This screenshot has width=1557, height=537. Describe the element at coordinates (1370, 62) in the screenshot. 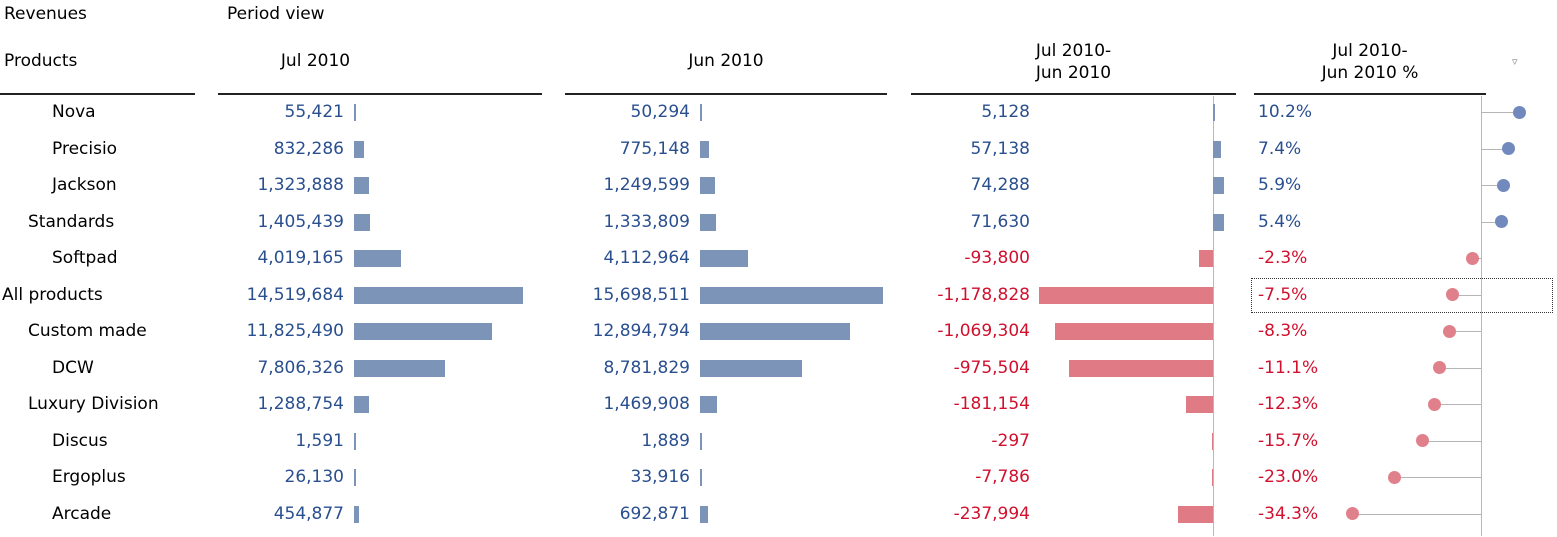

I see `column-header-pct: Jul 2010- Jun 2010 %` at that location.